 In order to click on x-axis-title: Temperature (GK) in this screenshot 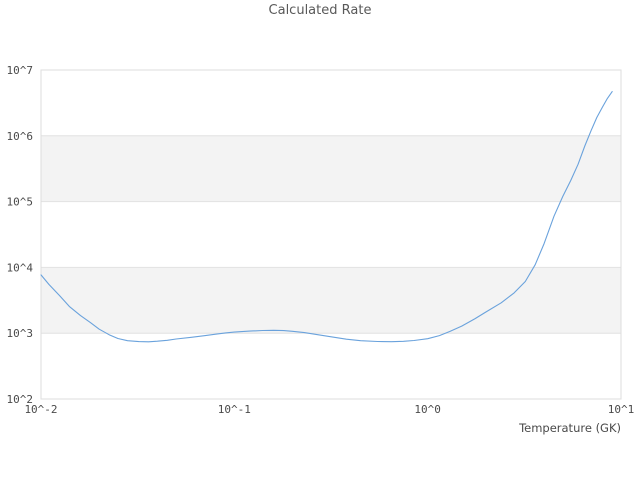, I will do `click(570, 428)`.